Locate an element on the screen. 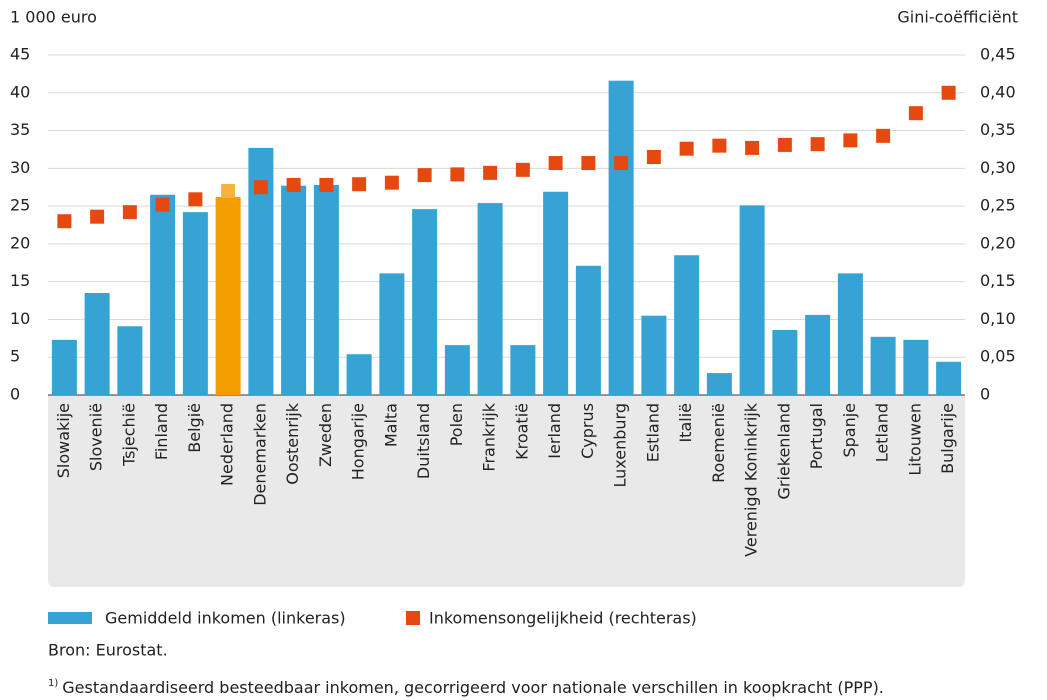 The width and height of the screenshot is (1047, 700). y2-tick-label: 0,25 is located at coordinates (998, 205).